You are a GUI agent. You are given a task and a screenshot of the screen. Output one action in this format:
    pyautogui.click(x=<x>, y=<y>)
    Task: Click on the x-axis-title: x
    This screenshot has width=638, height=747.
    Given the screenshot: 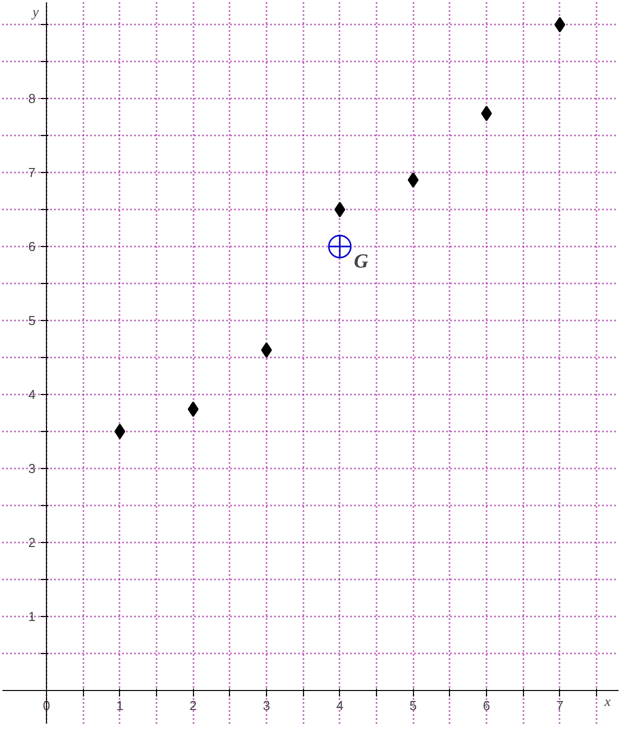 What is the action you would take?
    pyautogui.click(x=608, y=702)
    